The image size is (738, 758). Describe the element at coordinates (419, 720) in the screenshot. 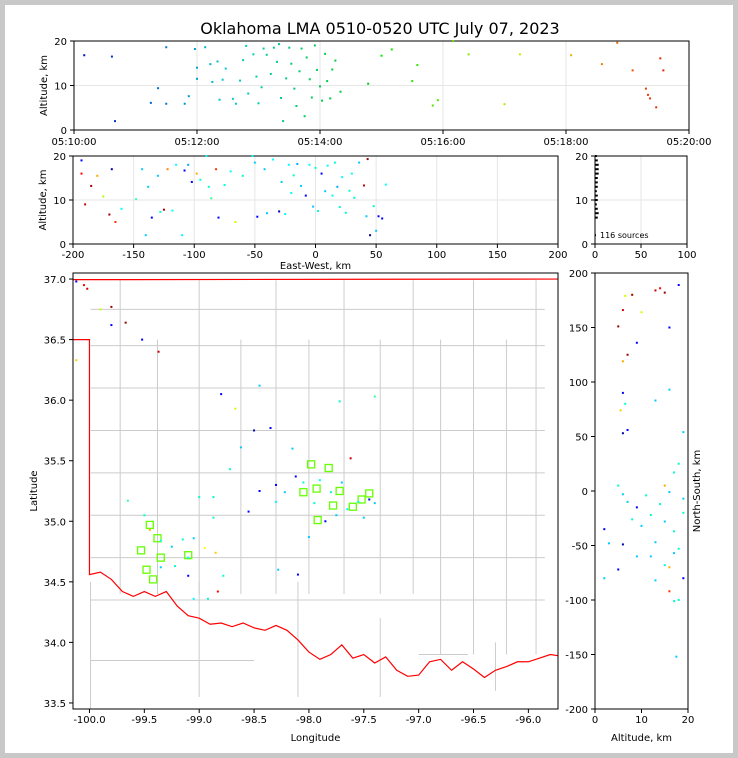

I see `x-tick-label: -97.0` at that location.